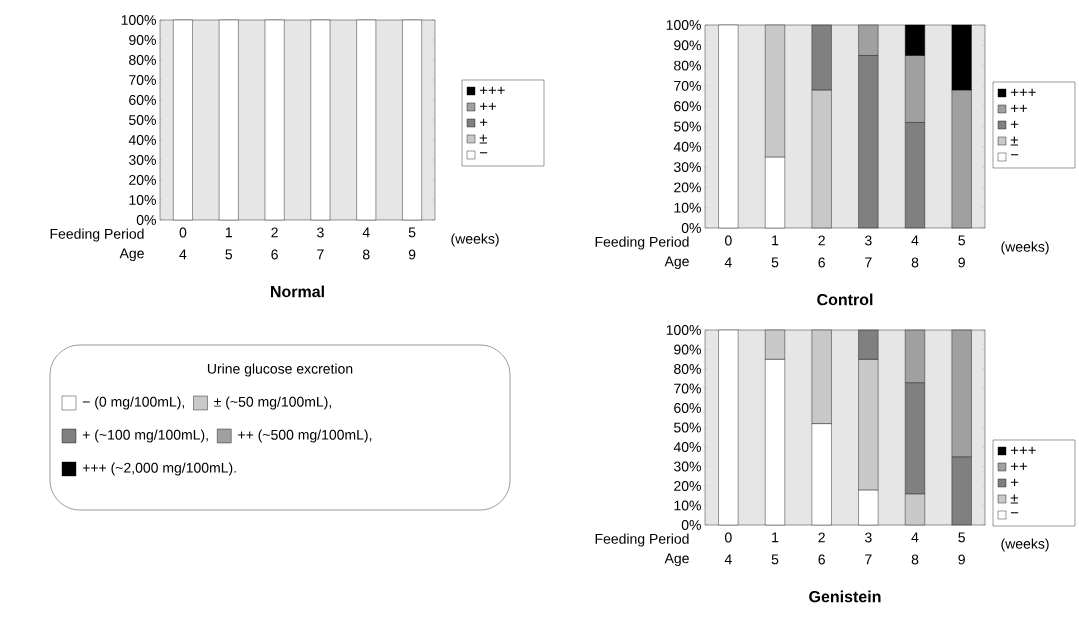 Image resolution: width=1079 pixels, height=641 pixels. Describe the element at coordinates (145, 436) in the screenshot. I see `text: + (~100 mg/100mL),` at that location.